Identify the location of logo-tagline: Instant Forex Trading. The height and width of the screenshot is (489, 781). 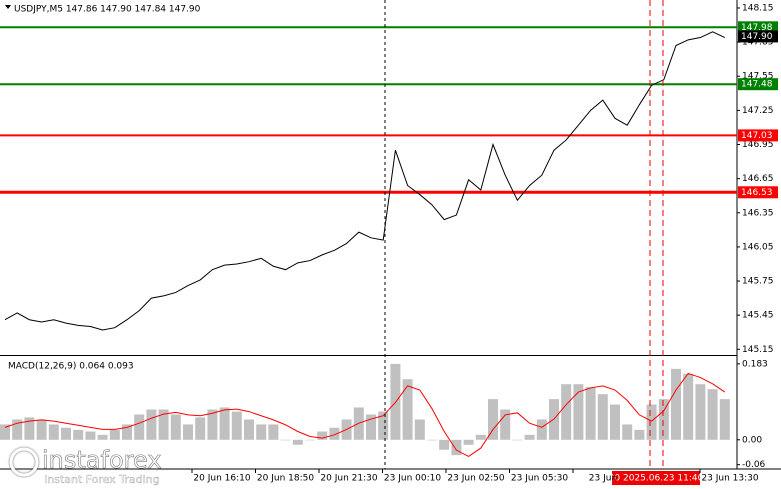
(102, 479).